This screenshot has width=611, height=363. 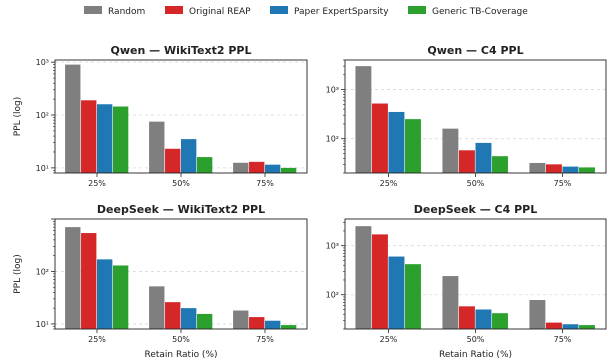 What do you see at coordinates (341, 12) in the screenshot?
I see `legend-label-paper-expertsparsity: Paper ExpertSparsity` at bounding box center [341, 12].